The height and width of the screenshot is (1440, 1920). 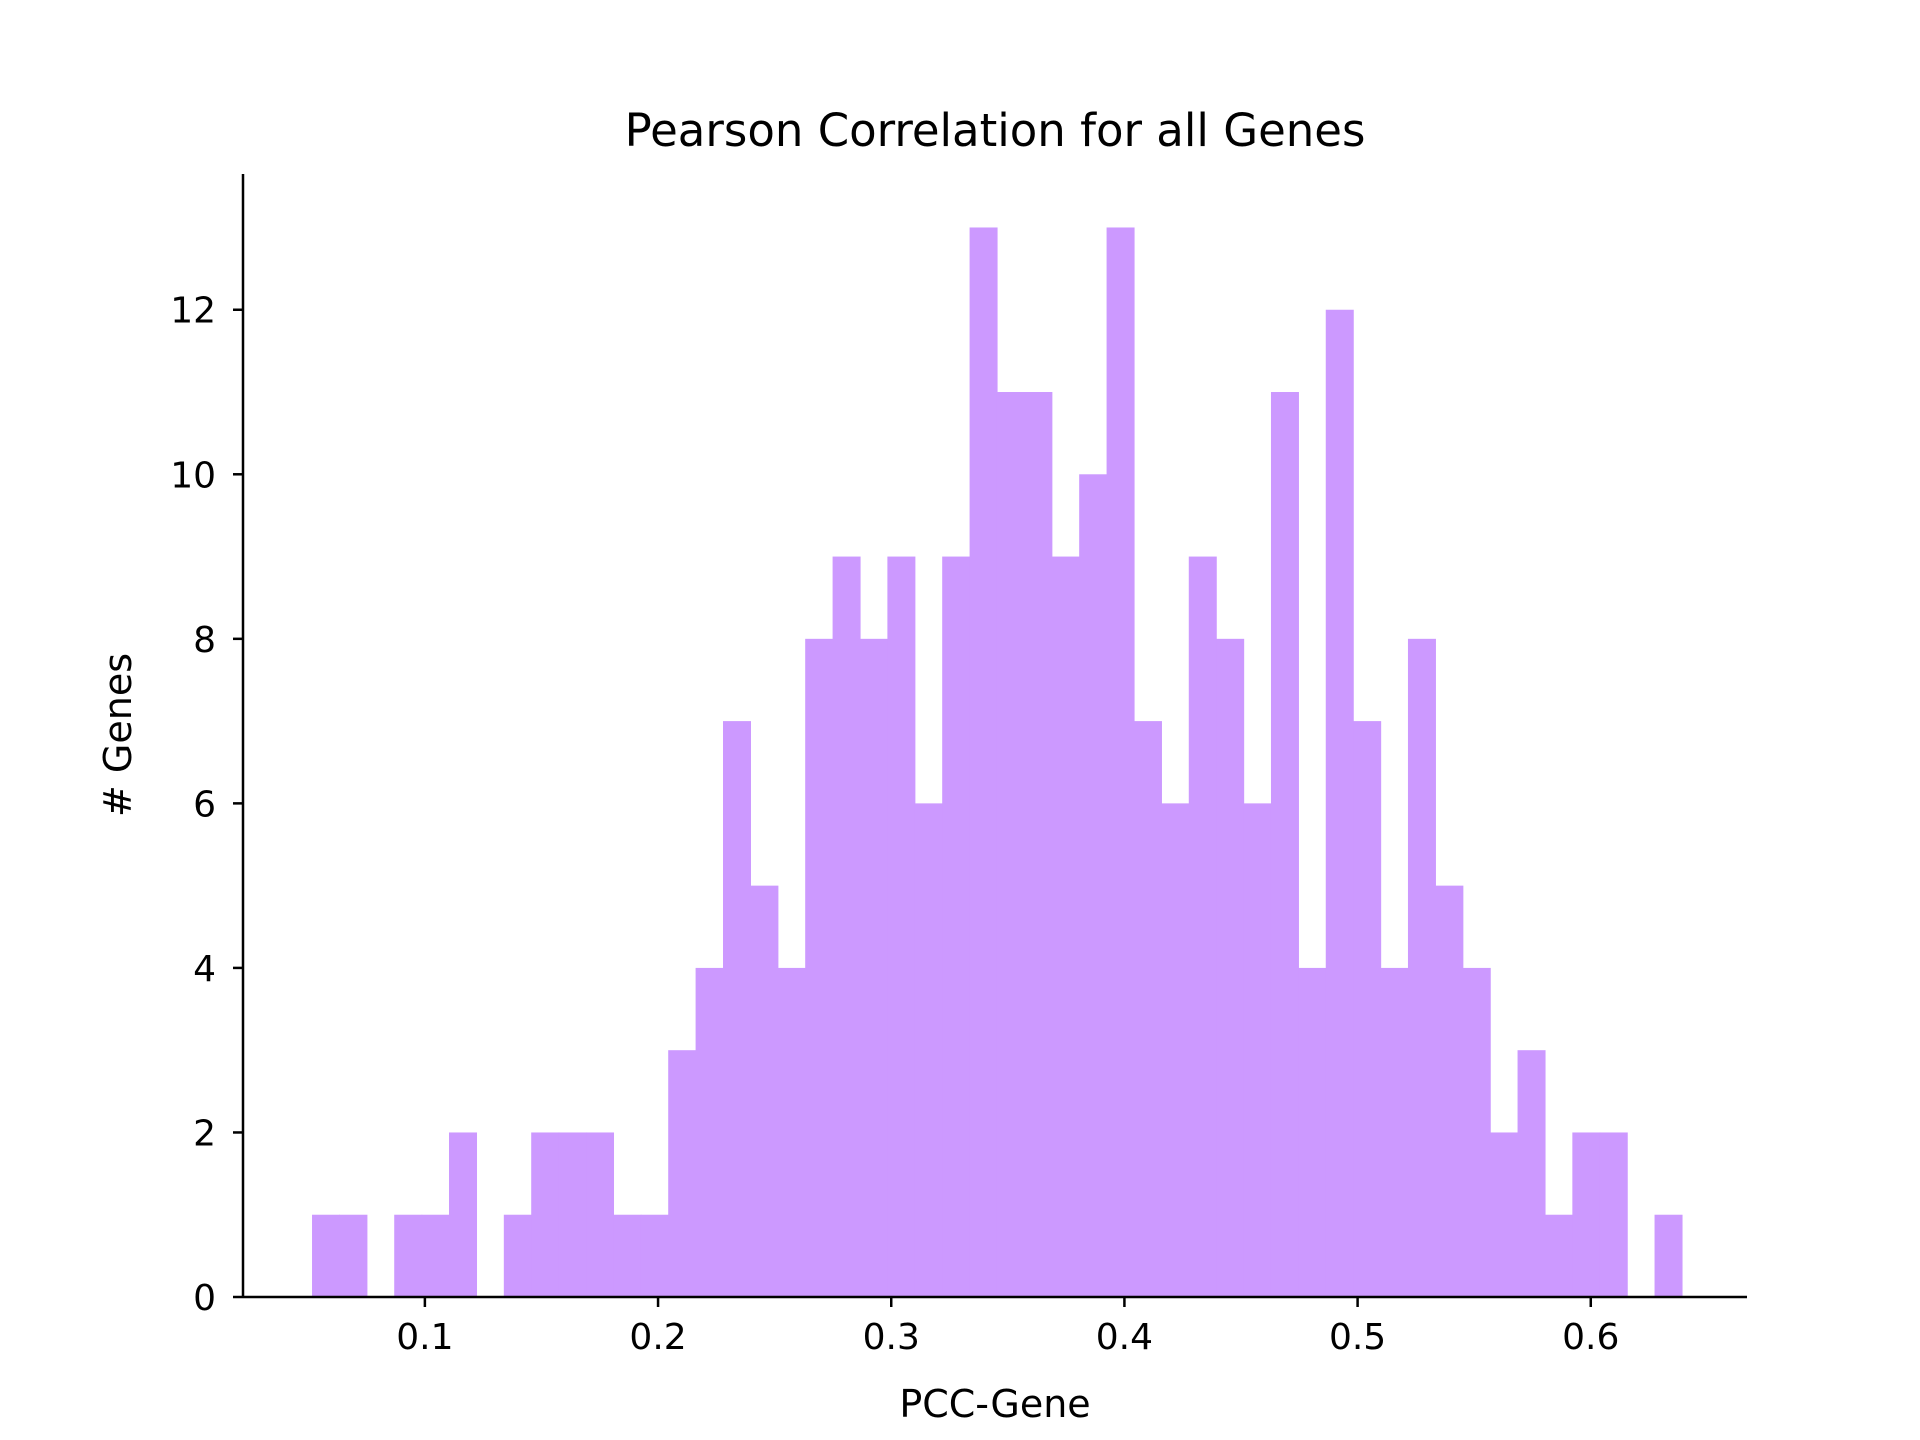 What do you see at coordinates (204, 1298) in the screenshot?
I see `y-tick-label: 0` at bounding box center [204, 1298].